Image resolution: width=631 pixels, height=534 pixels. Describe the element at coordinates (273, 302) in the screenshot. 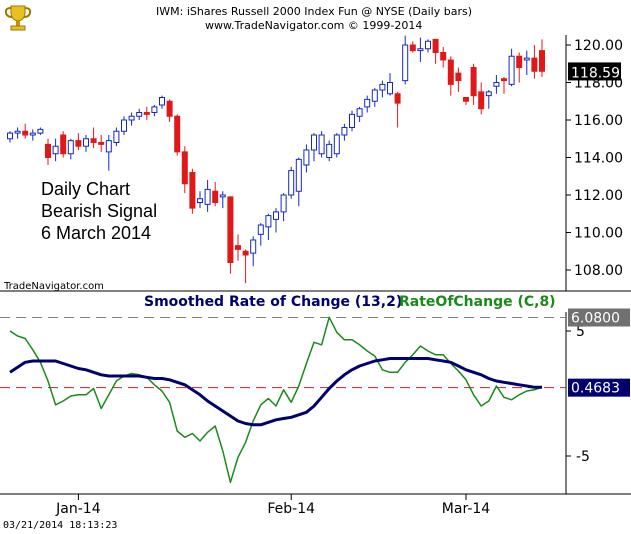

I see `legend-smoothed-roc: Smoothed Rate of Change (13,2)` at that location.